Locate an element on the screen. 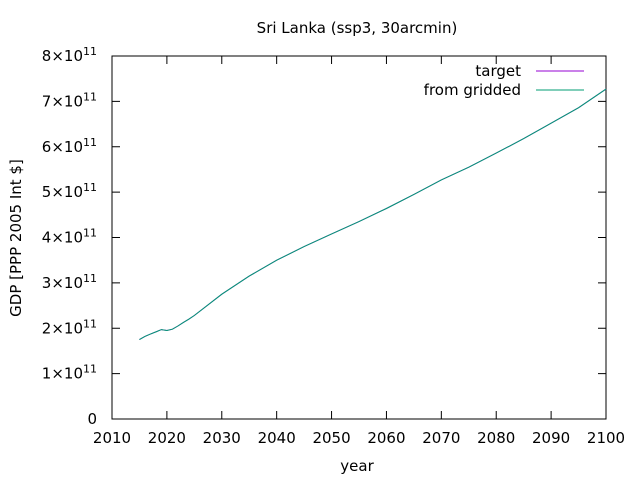 This screenshot has height=480, width=640. x-tick-label: 2100 is located at coordinates (606, 438).